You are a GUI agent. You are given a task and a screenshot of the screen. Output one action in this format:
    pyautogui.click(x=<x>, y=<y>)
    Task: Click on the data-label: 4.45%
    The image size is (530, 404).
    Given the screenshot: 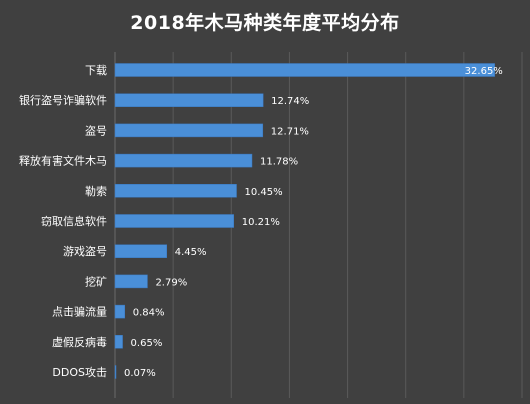 What is the action you would take?
    pyautogui.click(x=191, y=252)
    